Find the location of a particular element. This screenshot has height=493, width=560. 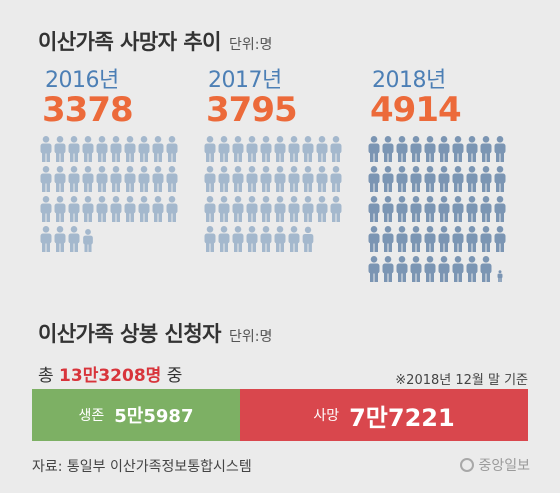

year-label-2017: 2017년 is located at coordinates (245, 80).